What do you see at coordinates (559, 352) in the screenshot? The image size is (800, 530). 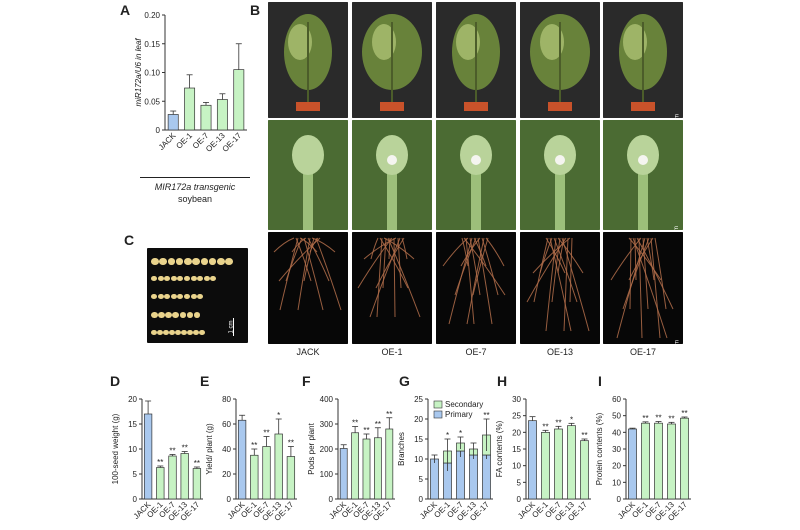 I see `photo-line-label-3: OE-13` at bounding box center [559, 352].